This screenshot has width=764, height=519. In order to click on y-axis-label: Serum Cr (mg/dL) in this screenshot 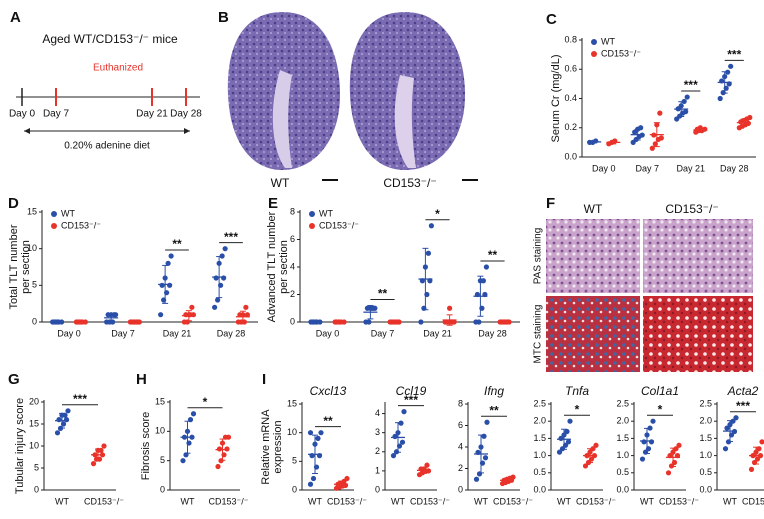, I will do `click(556, 98)`.